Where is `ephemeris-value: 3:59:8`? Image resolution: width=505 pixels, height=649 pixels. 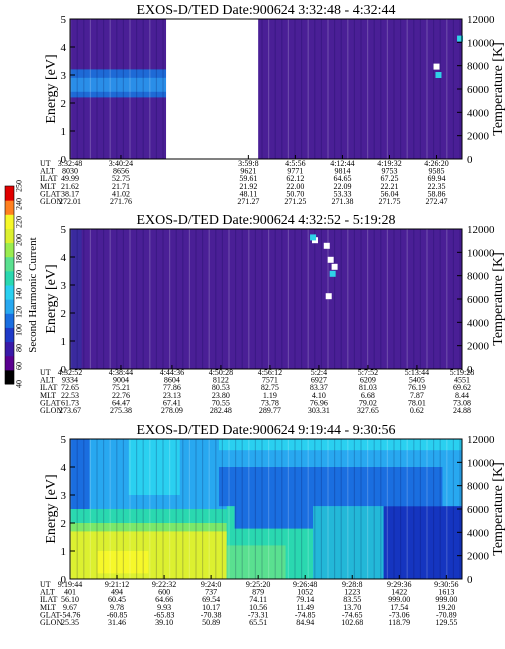 ephemeris-value: 3:59:8 is located at coordinates (248, 163).